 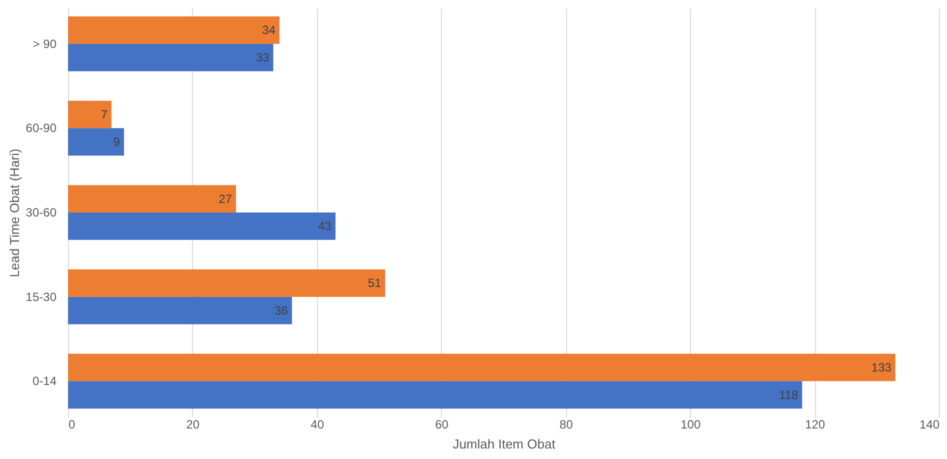 What do you see at coordinates (263, 57) in the screenshot?
I see `data-label: 33` at bounding box center [263, 57].